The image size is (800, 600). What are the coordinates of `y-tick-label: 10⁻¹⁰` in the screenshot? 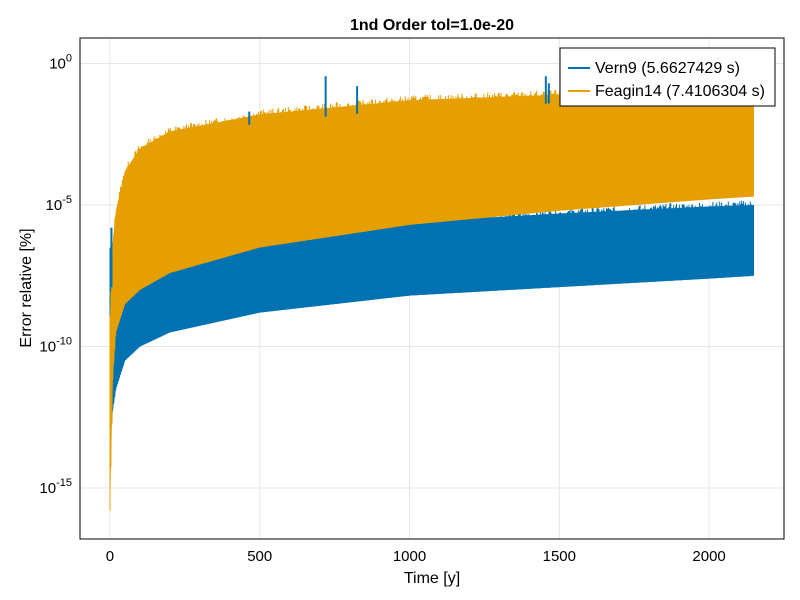 It's located at (55, 346).